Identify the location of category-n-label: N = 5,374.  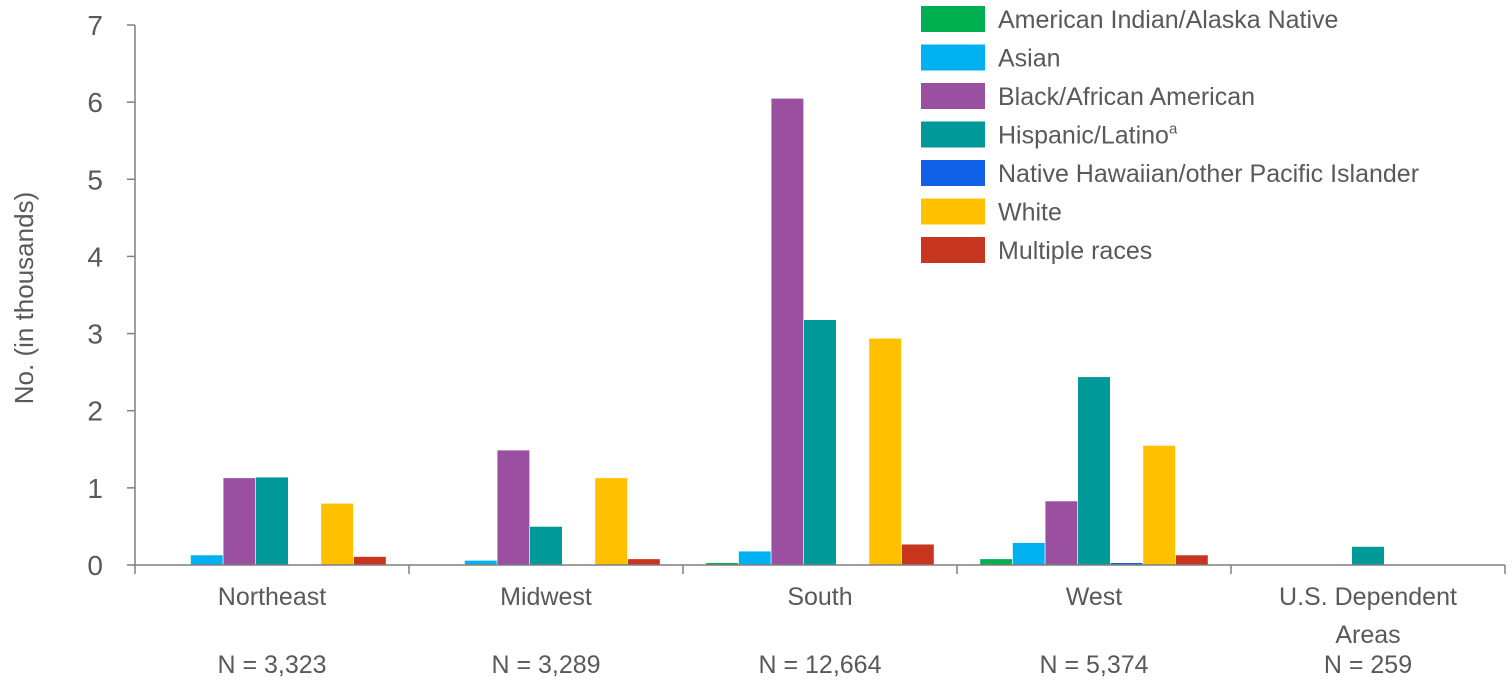
(1093, 665).